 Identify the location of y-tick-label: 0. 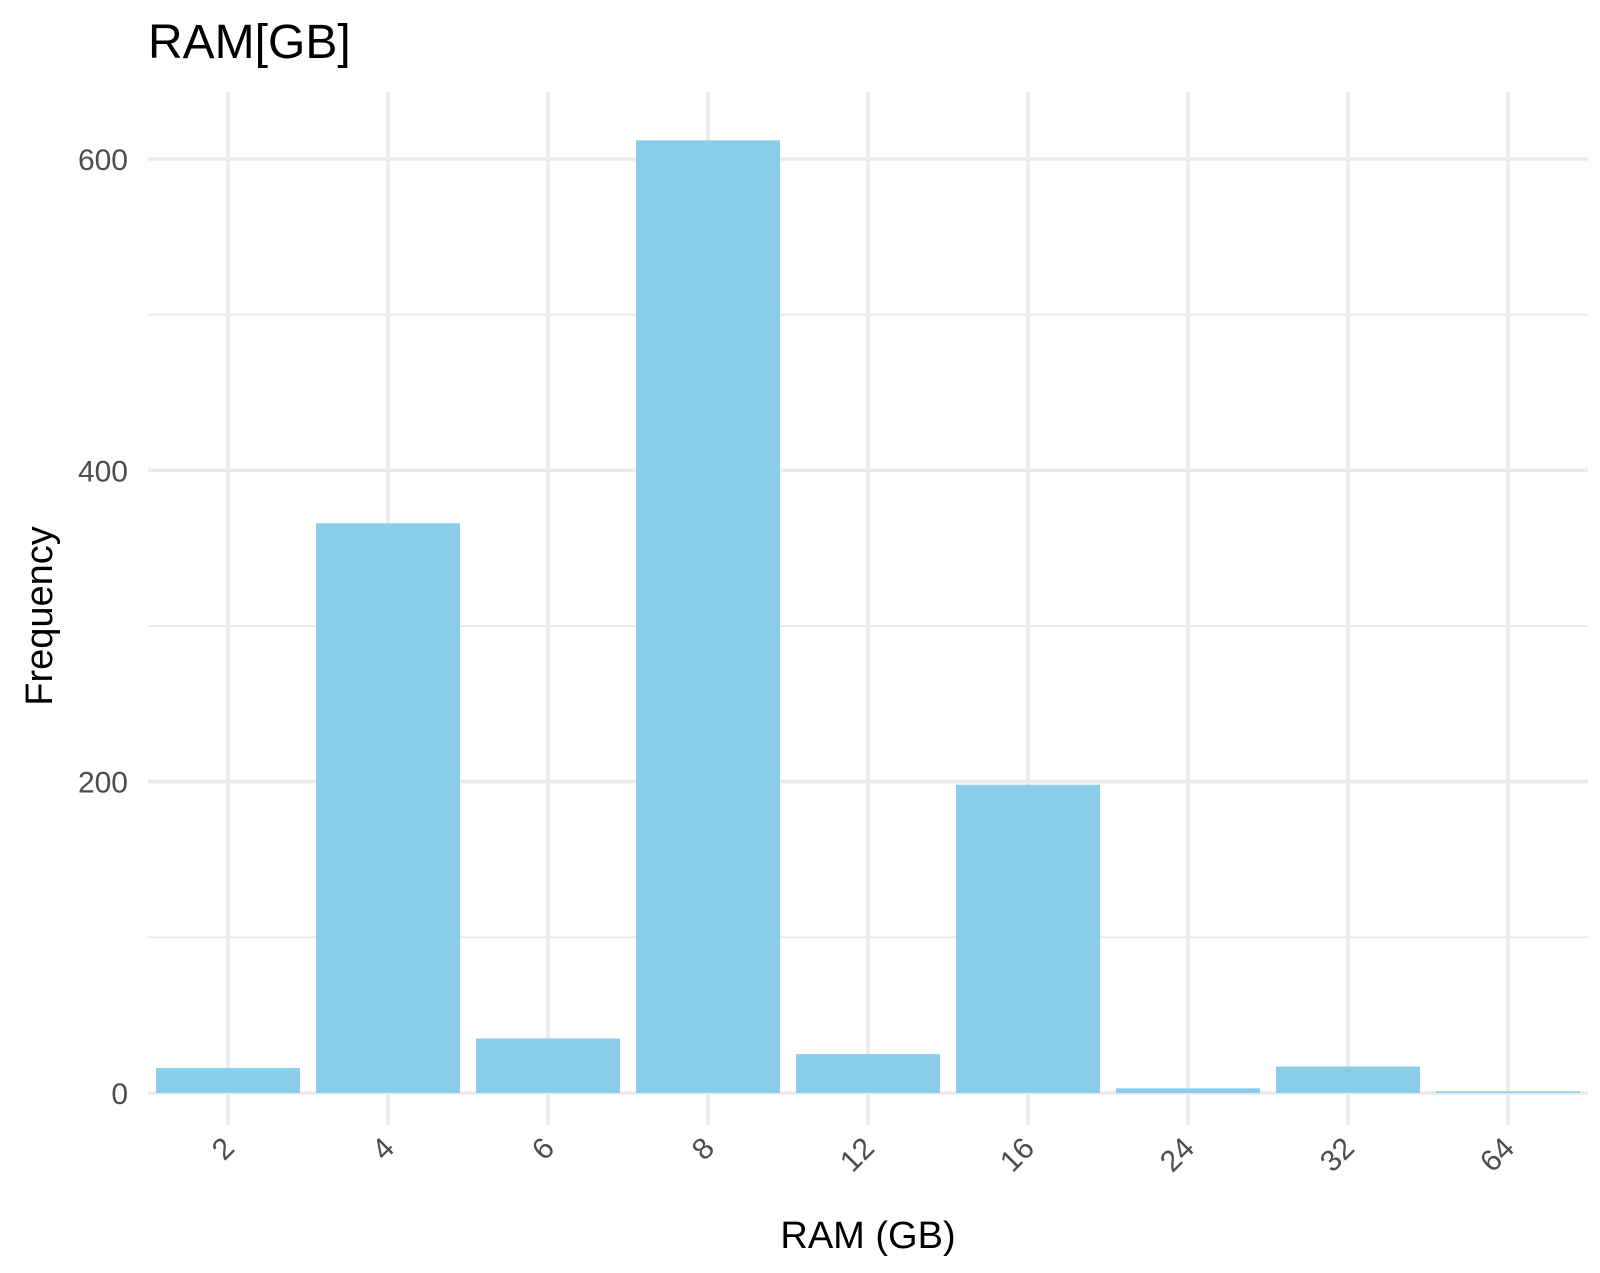
(119, 1094).